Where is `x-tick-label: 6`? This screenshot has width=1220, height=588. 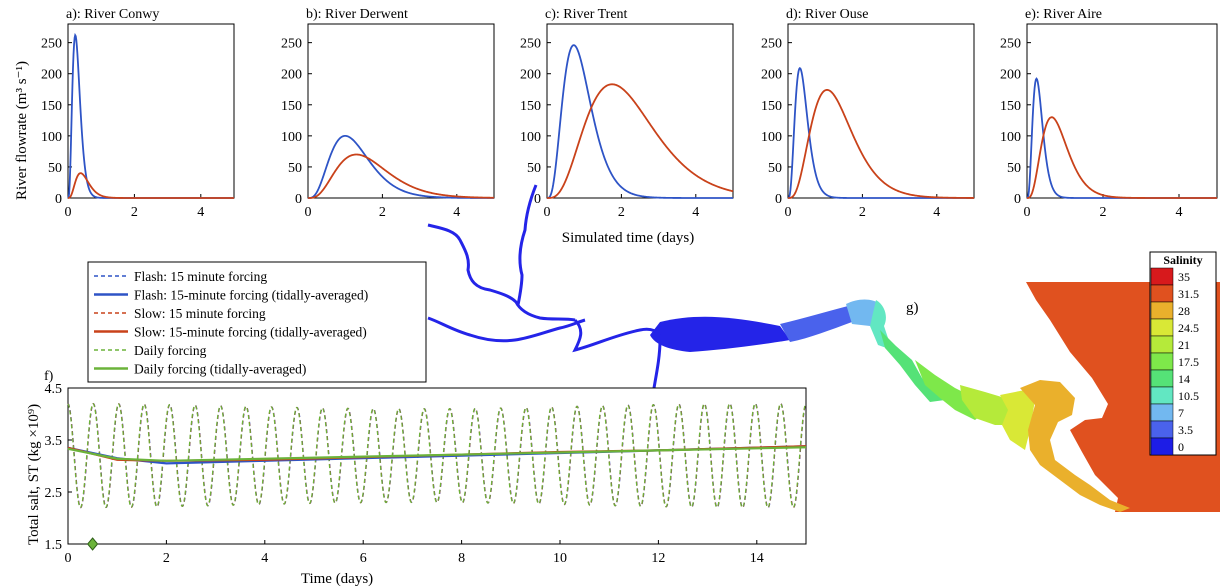
x-tick-label: 6 is located at coordinates (363, 558).